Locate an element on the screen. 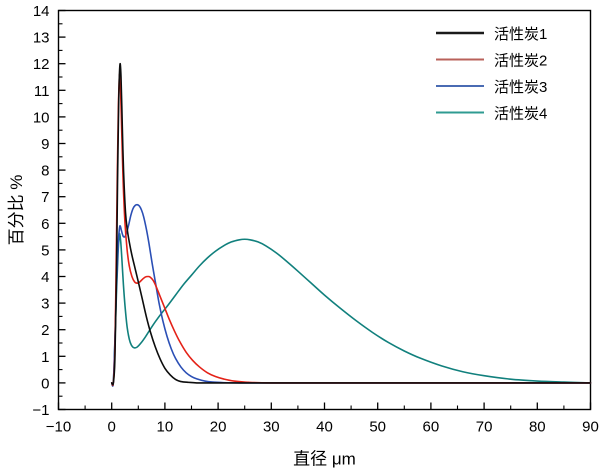 The height and width of the screenshot is (472, 600). x-tick-label: 20 is located at coordinates (218, 427).